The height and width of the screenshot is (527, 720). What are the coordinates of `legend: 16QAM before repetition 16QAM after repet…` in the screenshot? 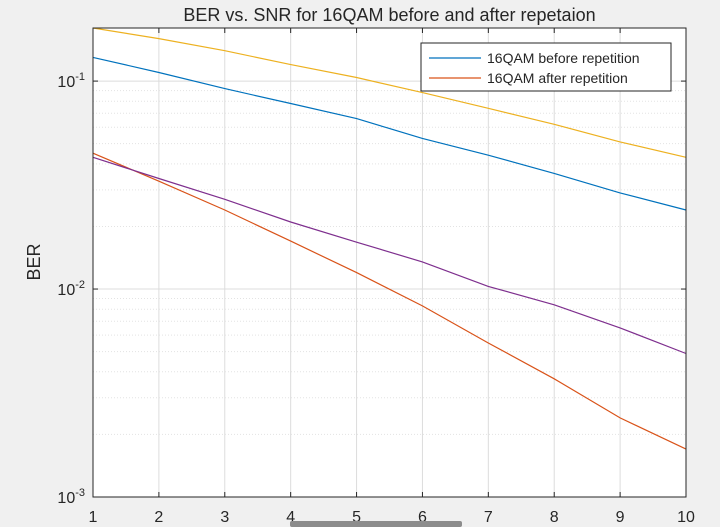 It's located at (546, 67).